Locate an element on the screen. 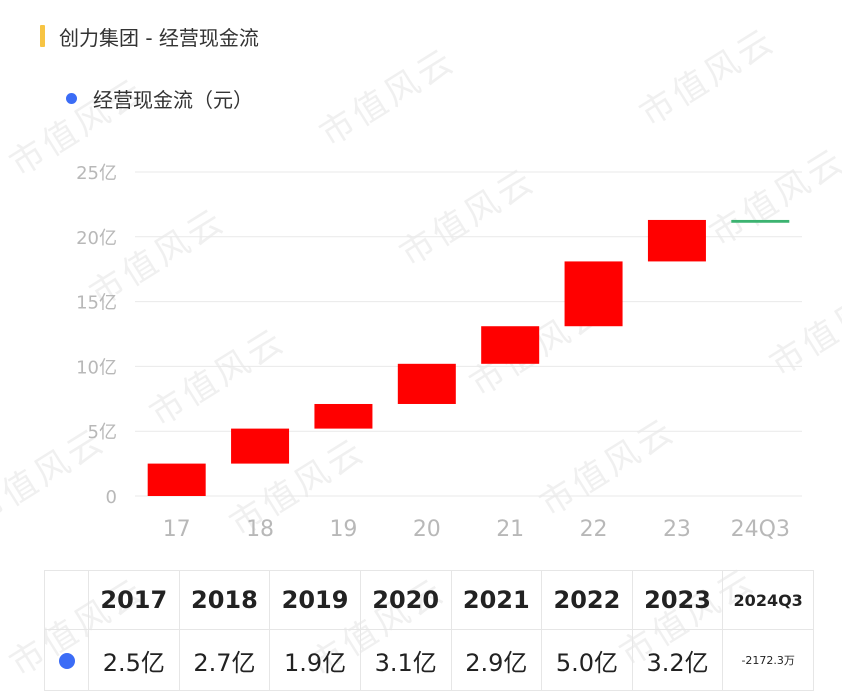 The height and width of the screenshot is (691, 842). table-header-cell: 2022 is located at coordinates (587, 600).